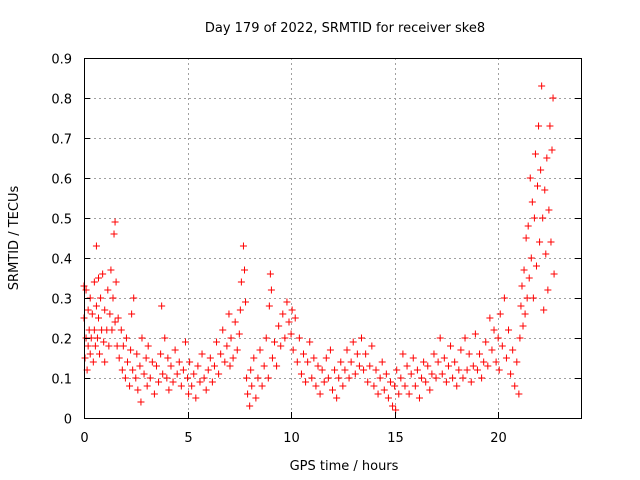 Image resolution: width=640 pixels, height=480 pixels. I want to click on y-tick-label: 0.7, so click(61, 140).